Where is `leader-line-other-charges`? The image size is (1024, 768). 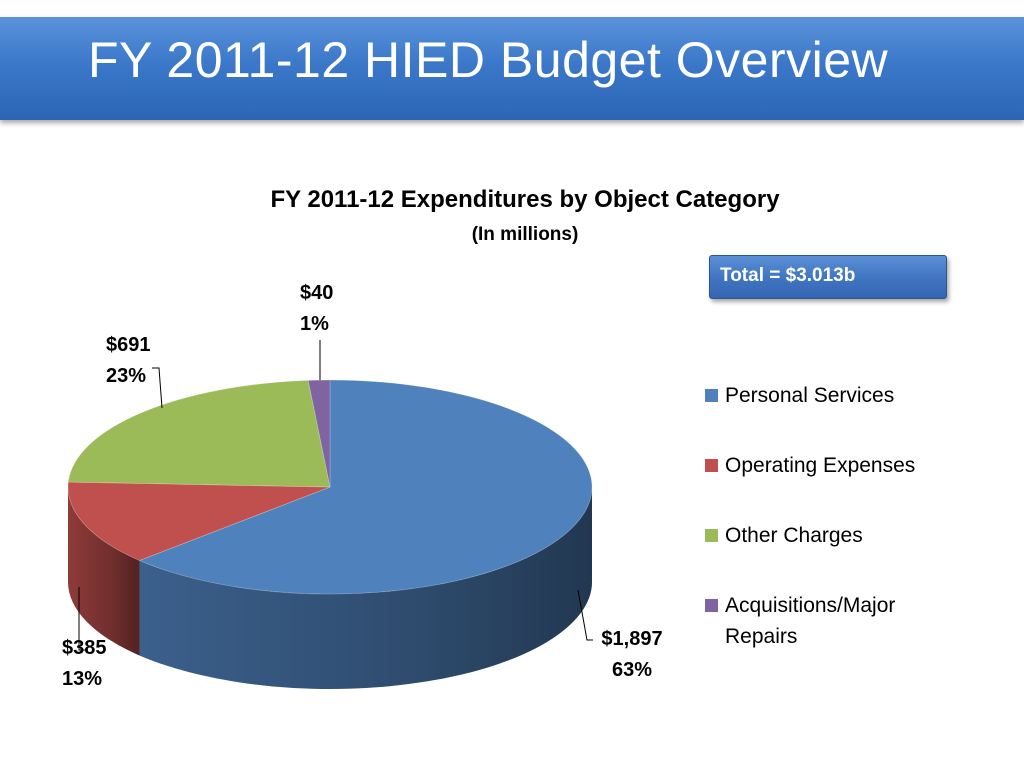 leader-line-other-charges is located at coordinates (157, 388).